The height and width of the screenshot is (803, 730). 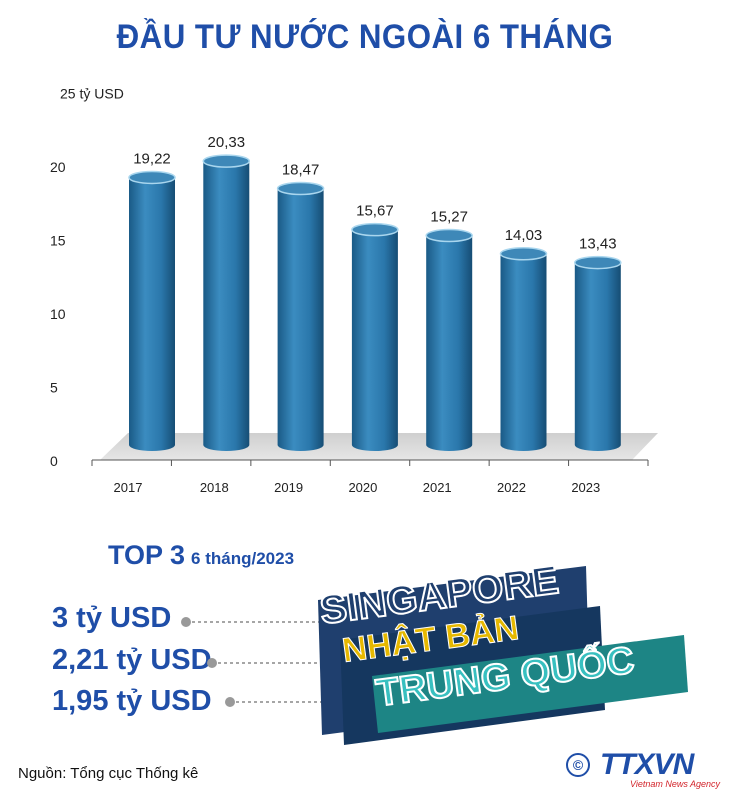 I want to click on x-tick-label: 2020, so click(x=362, y=487).